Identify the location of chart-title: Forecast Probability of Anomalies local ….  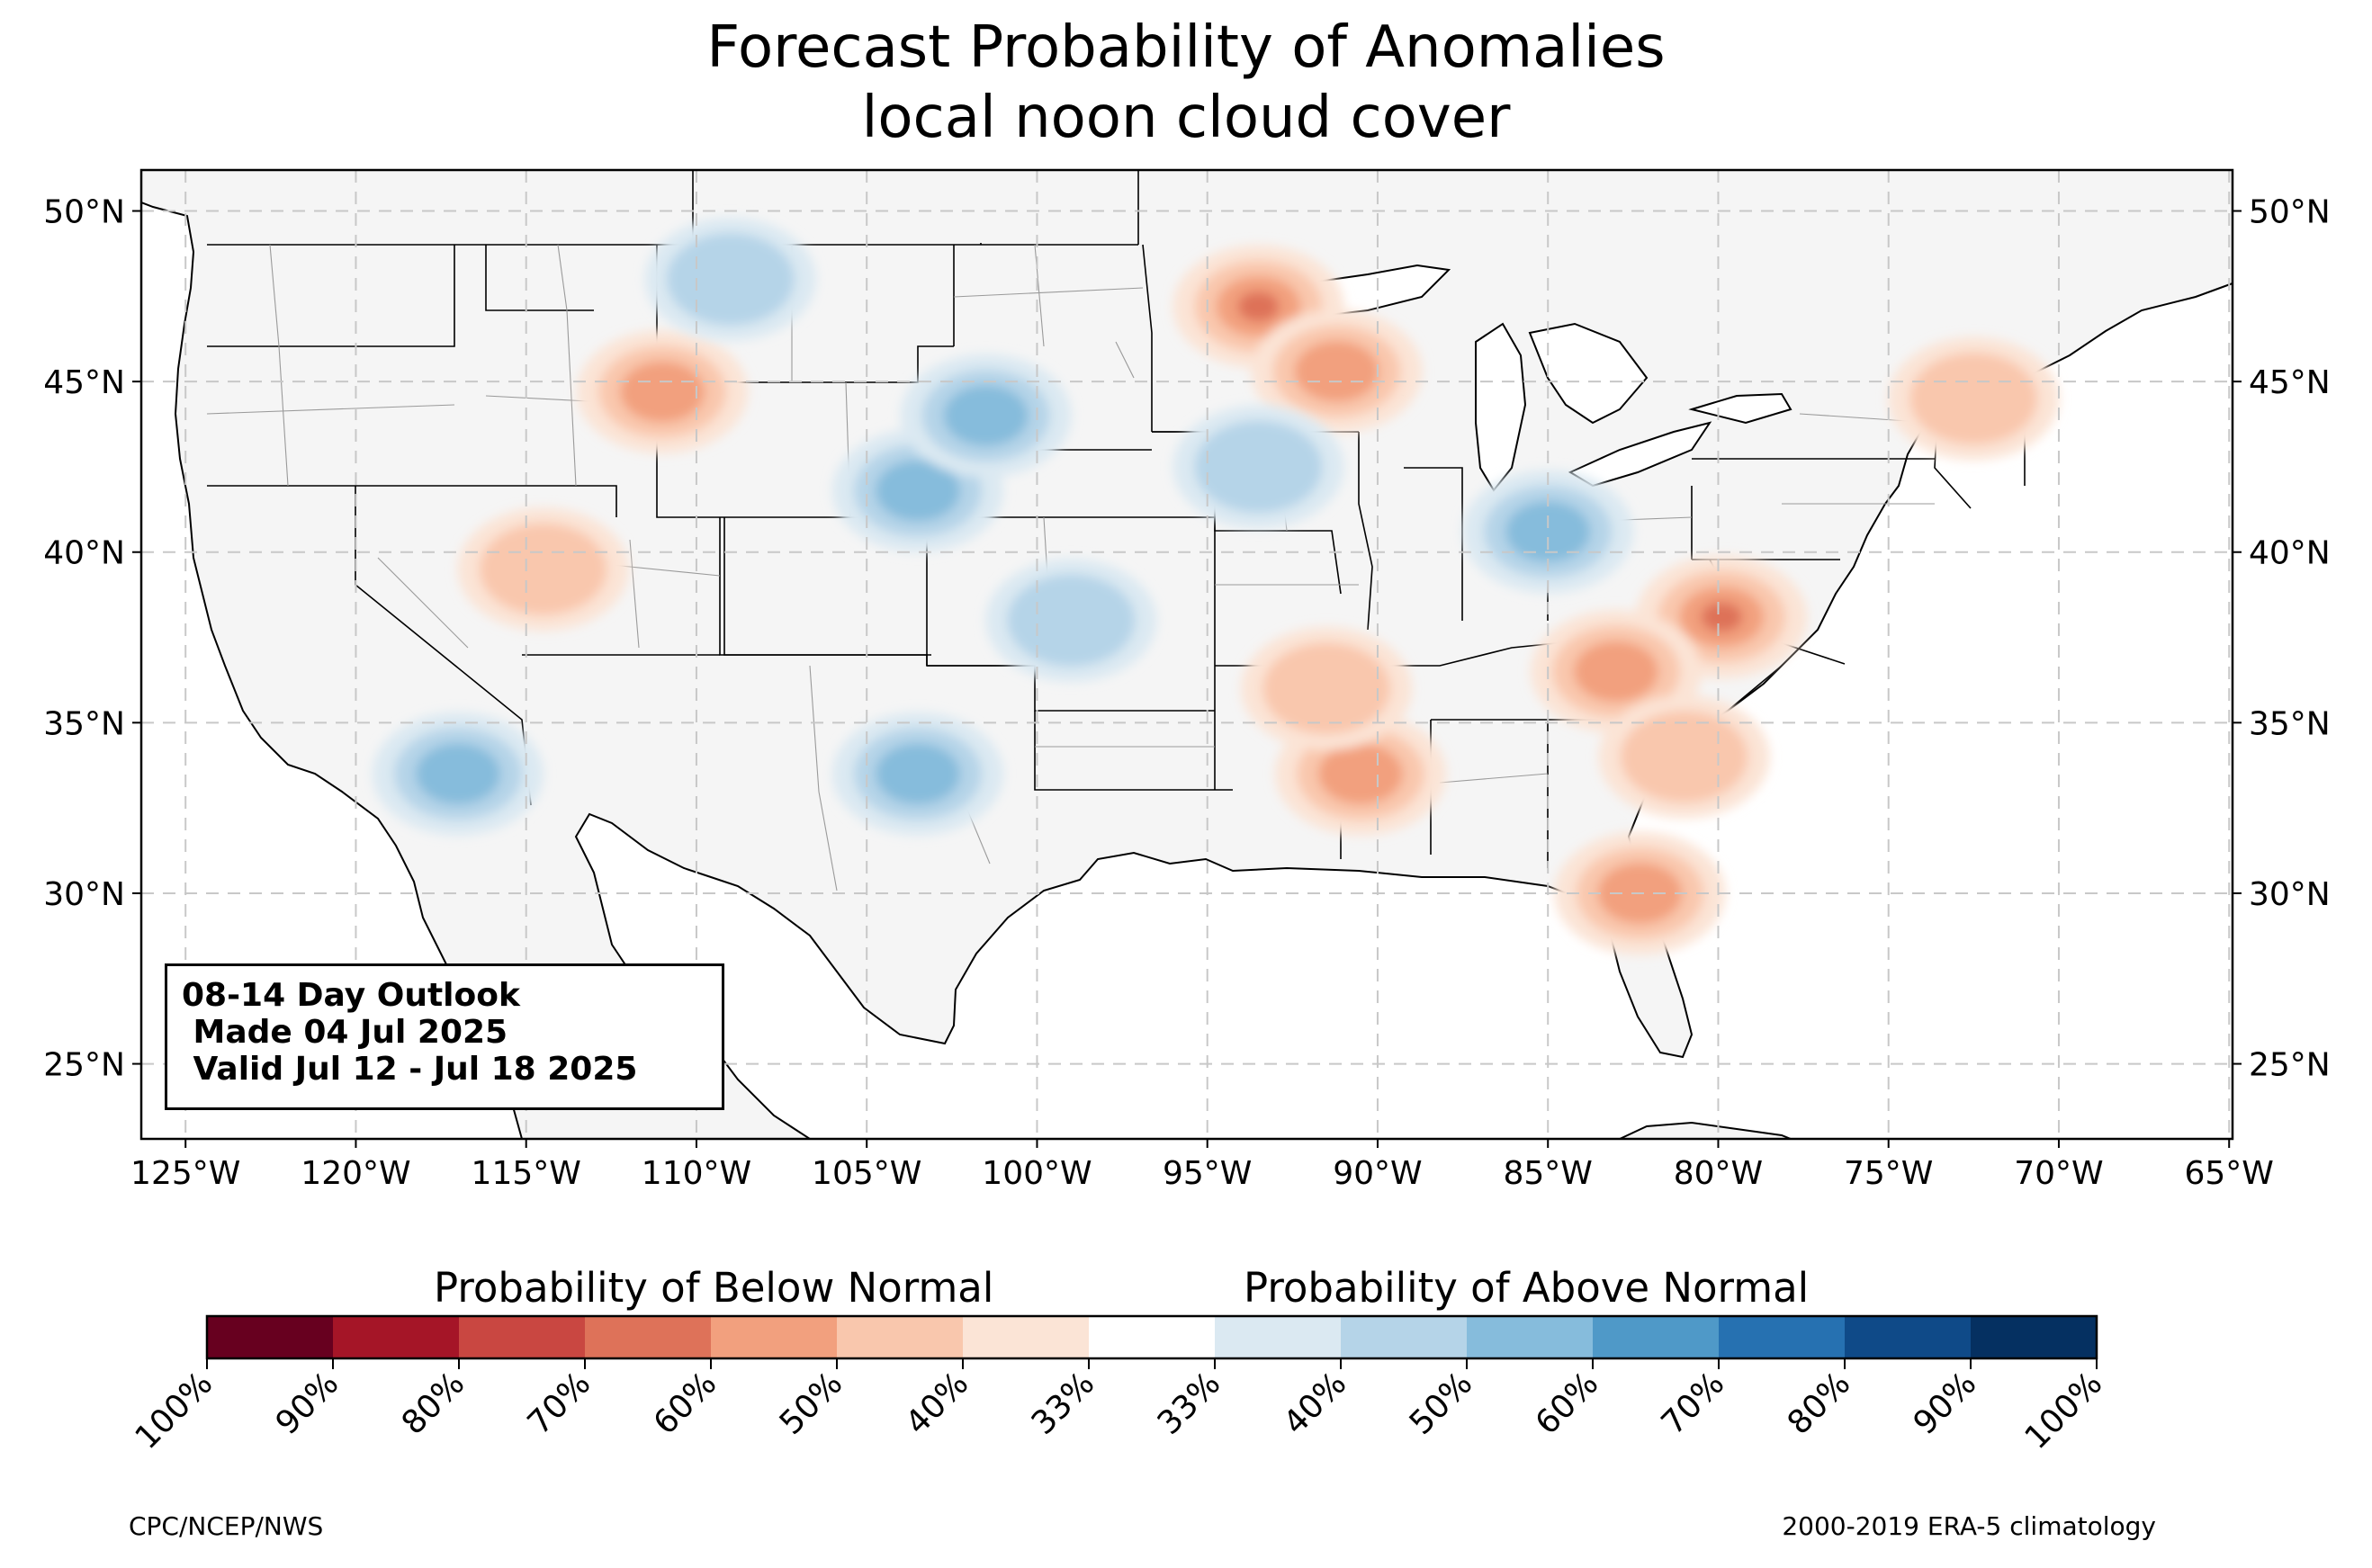
(1186, 83).